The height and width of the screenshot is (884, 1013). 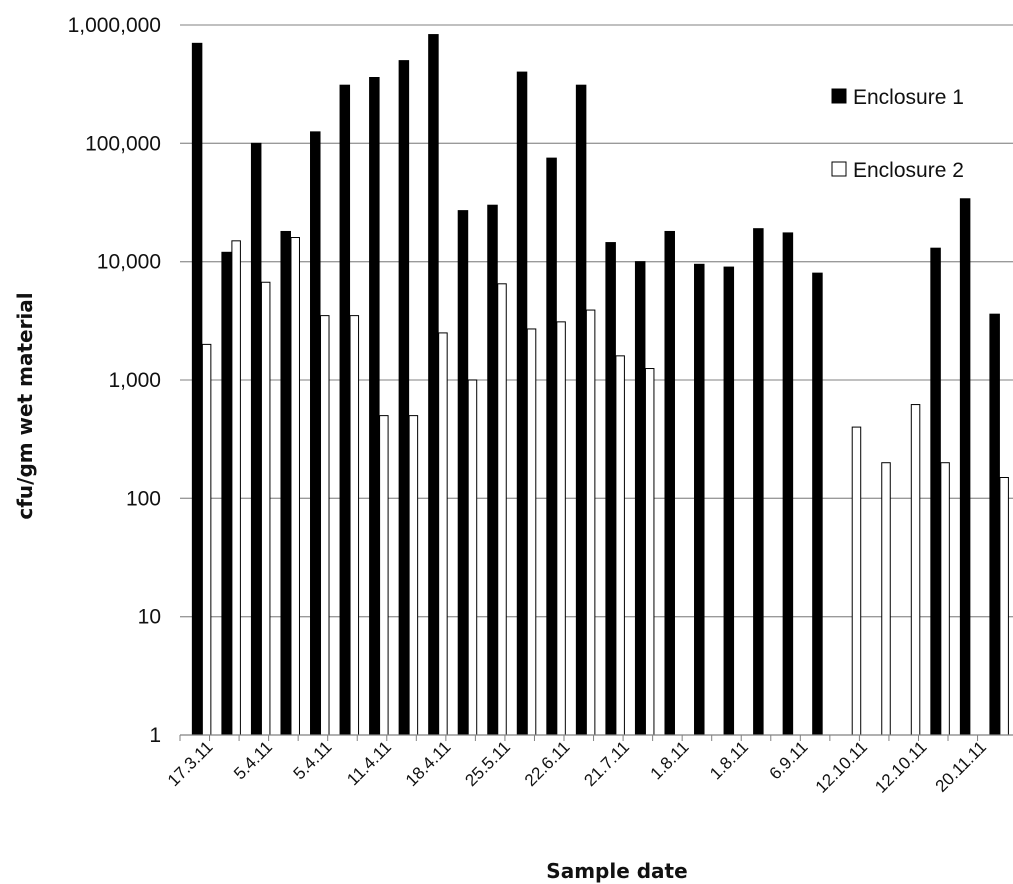 I want to click on y-tick-labels: 1 10 100 1,000 10,000 100,000 1,000,000, so click(x=114, y=380).